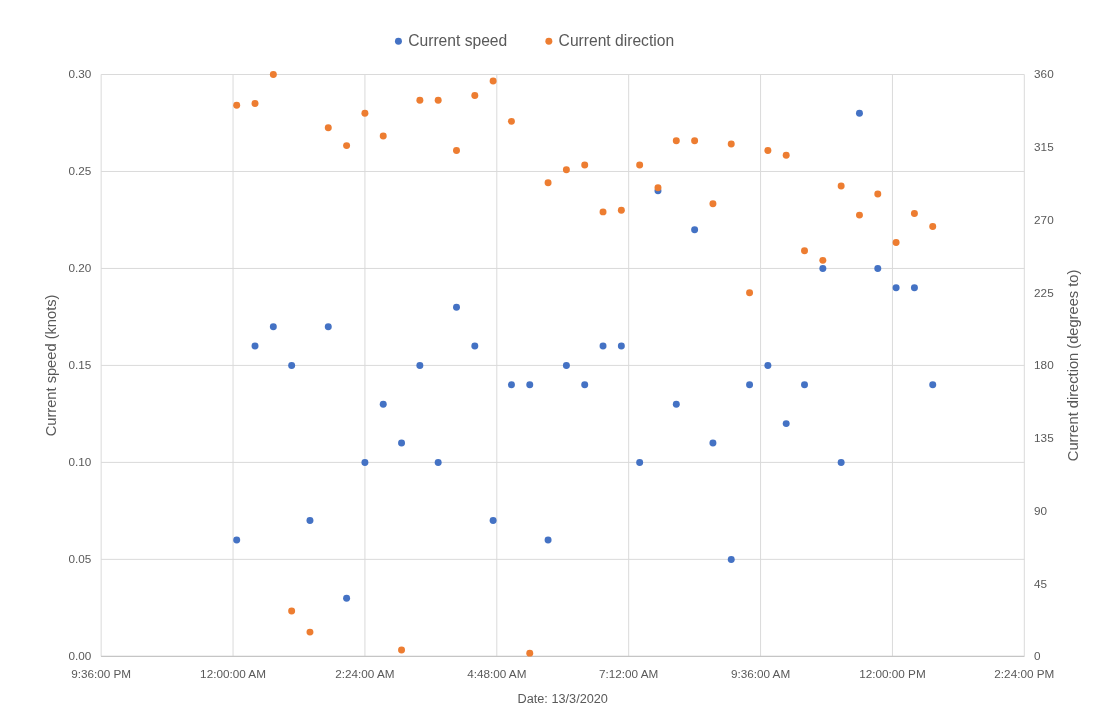  Describe the element at coordinates (458, 41) in the screenshot. I see `legend-label: Current speed` at that location.